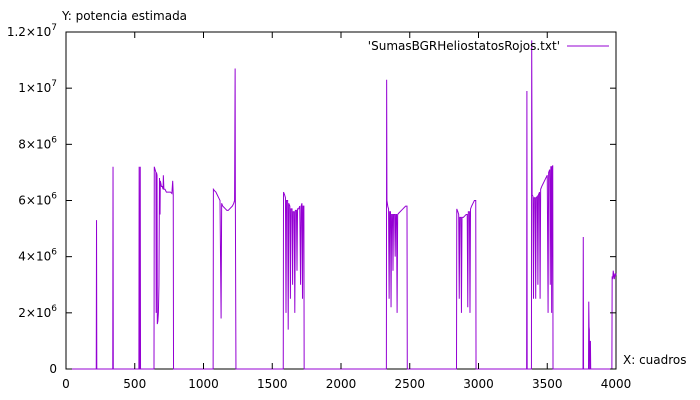 The image size is (700, 400). What do you see at coordinates (464, 46) in the screenshot?
I see `legend-label: 'SumasBGRHeliostatosRojos.txt'` at bounding box center [464, 46].